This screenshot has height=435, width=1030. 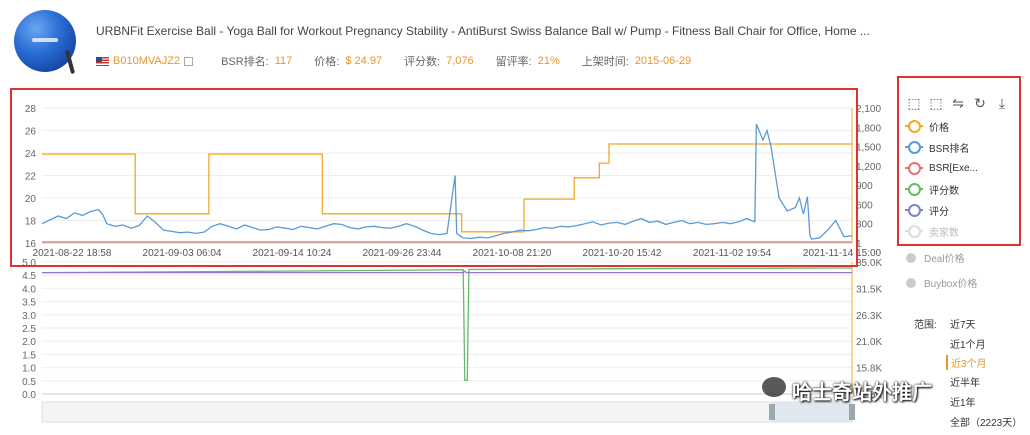 What do you see at coordinates (29, 382) in the screenshot?
I see `y-left-tick-label: 0.5` at bounding box center [29, 382].